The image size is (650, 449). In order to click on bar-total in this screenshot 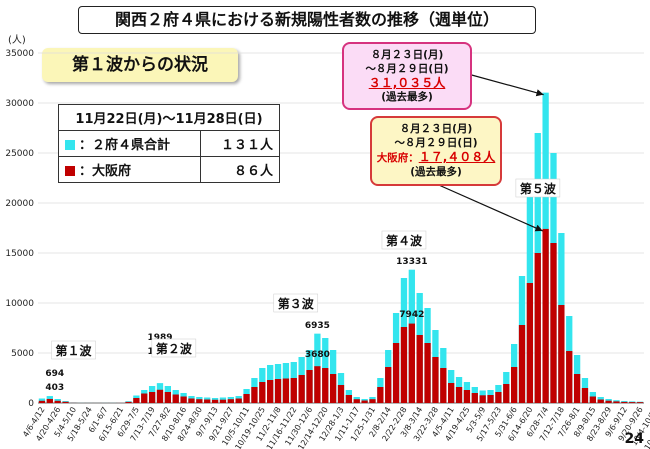, I will do `click(42, 400)`.